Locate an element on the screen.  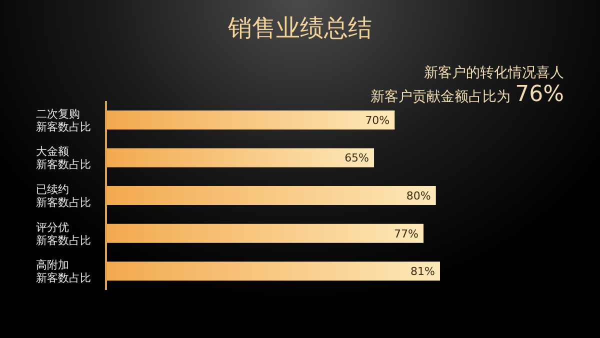
annotation: 新客户贡献金额占比为 76% is located at coordinates (467, 94).